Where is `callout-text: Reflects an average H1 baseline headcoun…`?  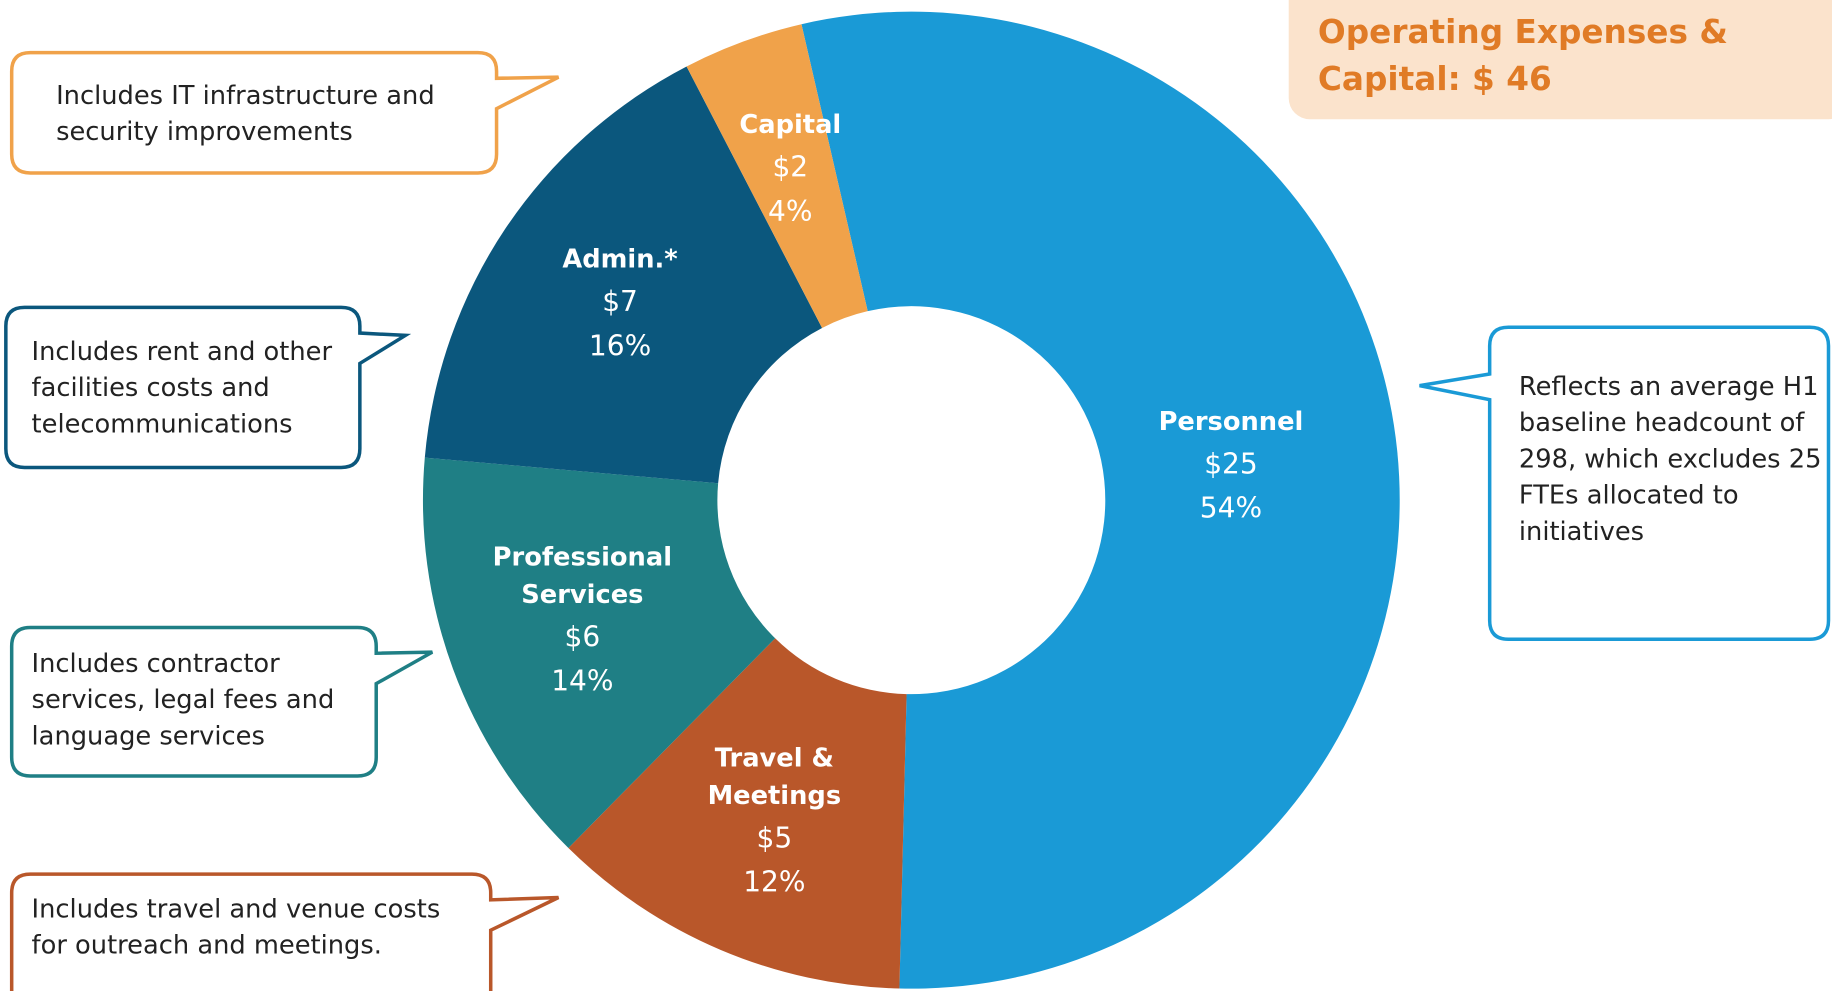
callout-text: Reflects an average H1 baseline headcoun… is located at coordinates (1670, 459).